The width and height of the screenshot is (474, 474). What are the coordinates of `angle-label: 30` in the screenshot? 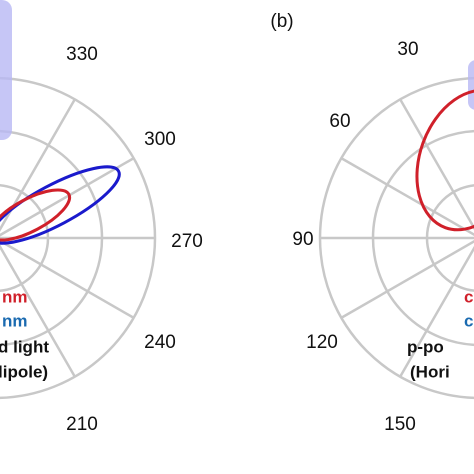 It's located at (407, 49).